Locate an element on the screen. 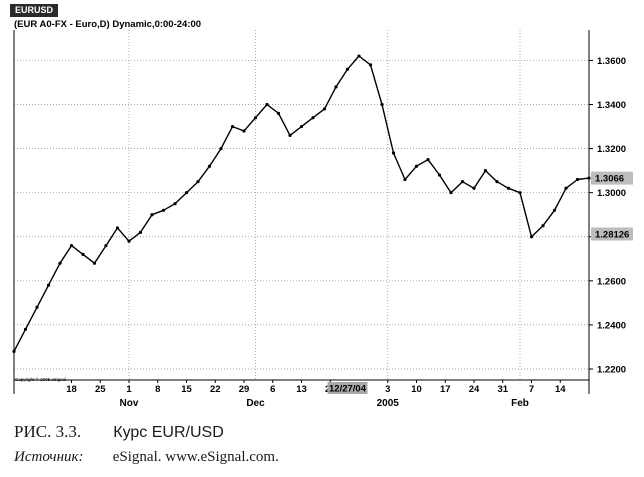  x-tick-label: 25 is located at coordinates (100, 389).